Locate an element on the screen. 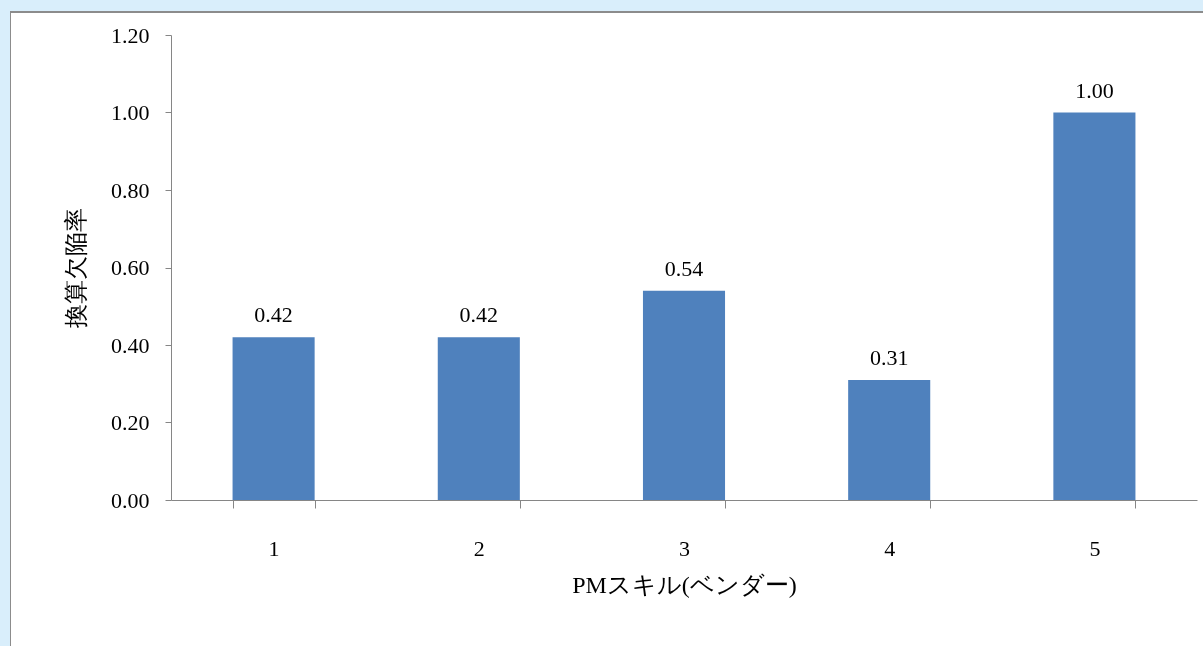 The image size is (1203, 646). y-tick-label: 0.80 is located at coordinates (130, 190).